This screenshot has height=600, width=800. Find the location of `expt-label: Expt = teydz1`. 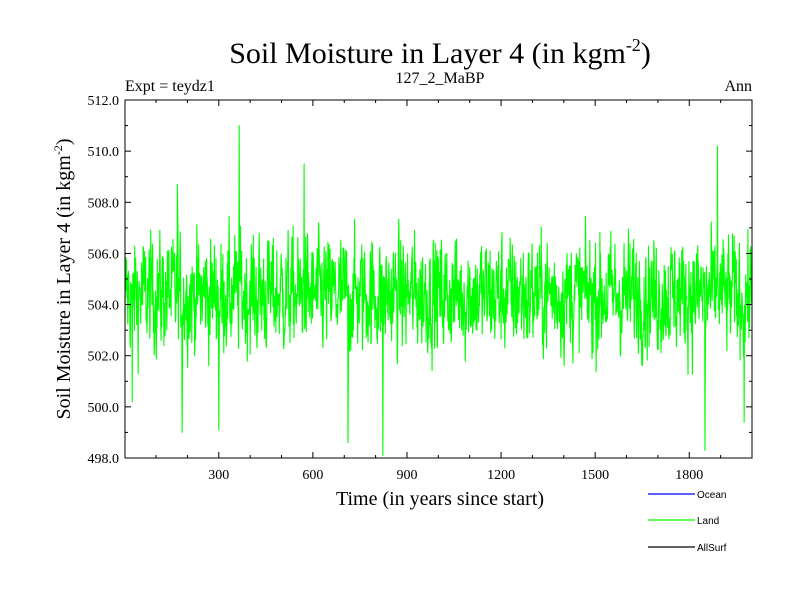

expt-label: Expt = teydz1 is located at coordinates (170, 86).